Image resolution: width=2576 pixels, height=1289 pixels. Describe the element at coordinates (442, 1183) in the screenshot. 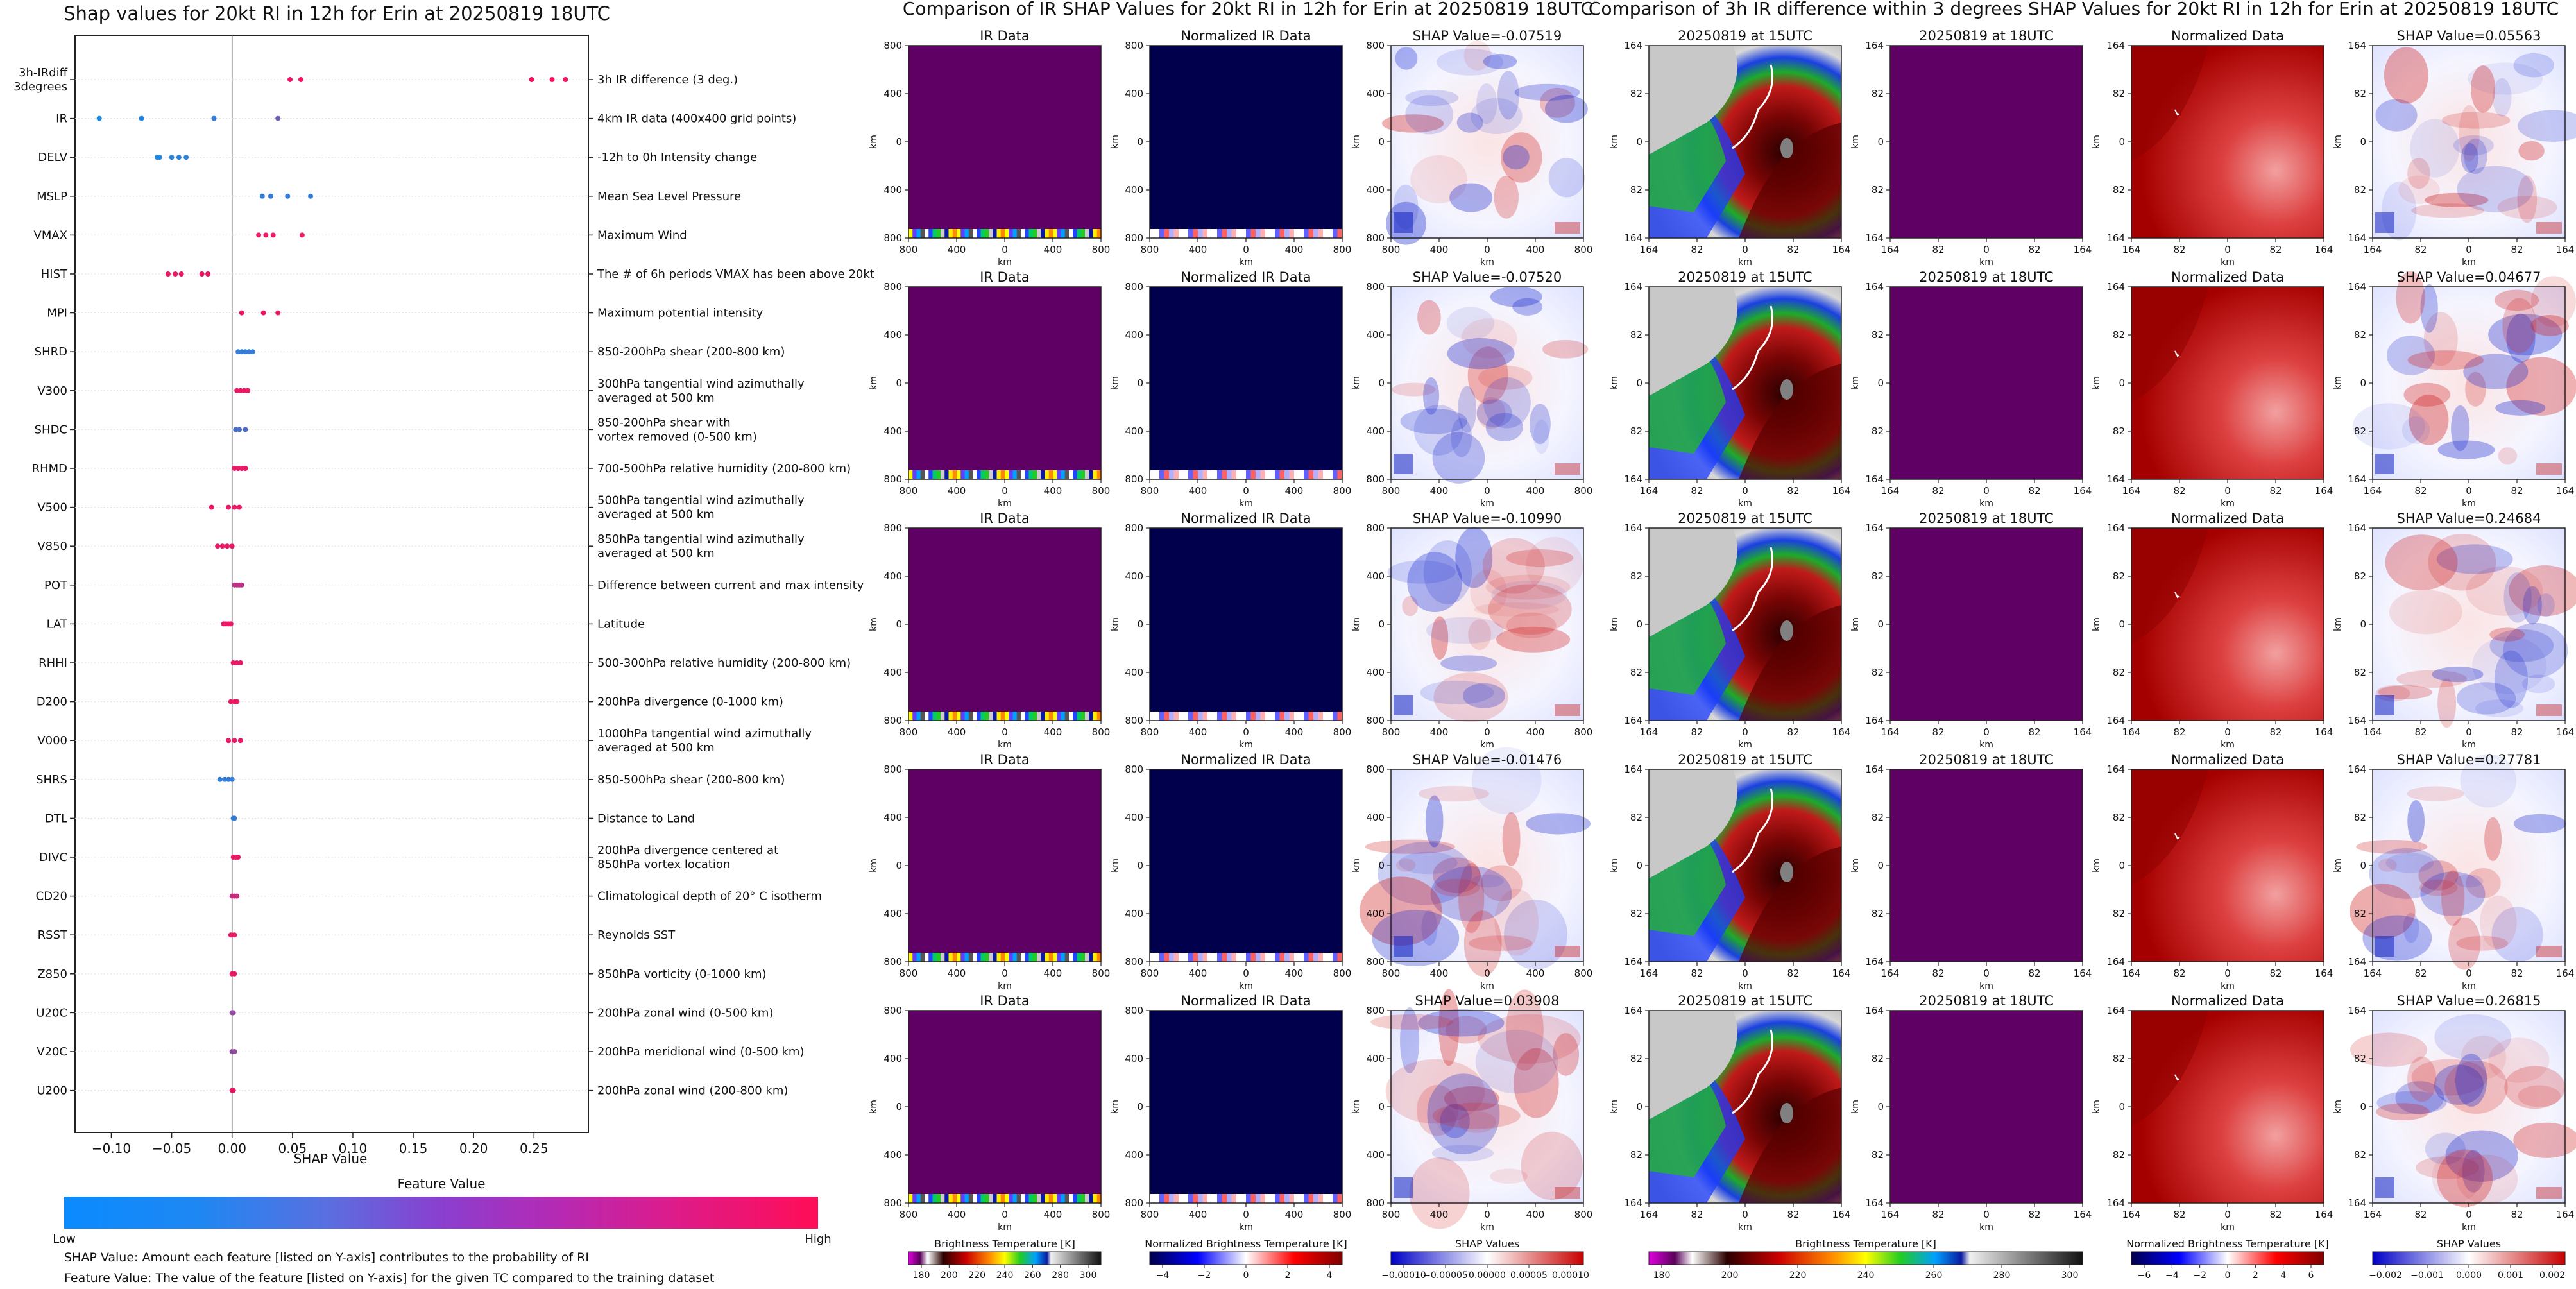

I see `feature-colorbar-title: Feature Value` at that location.